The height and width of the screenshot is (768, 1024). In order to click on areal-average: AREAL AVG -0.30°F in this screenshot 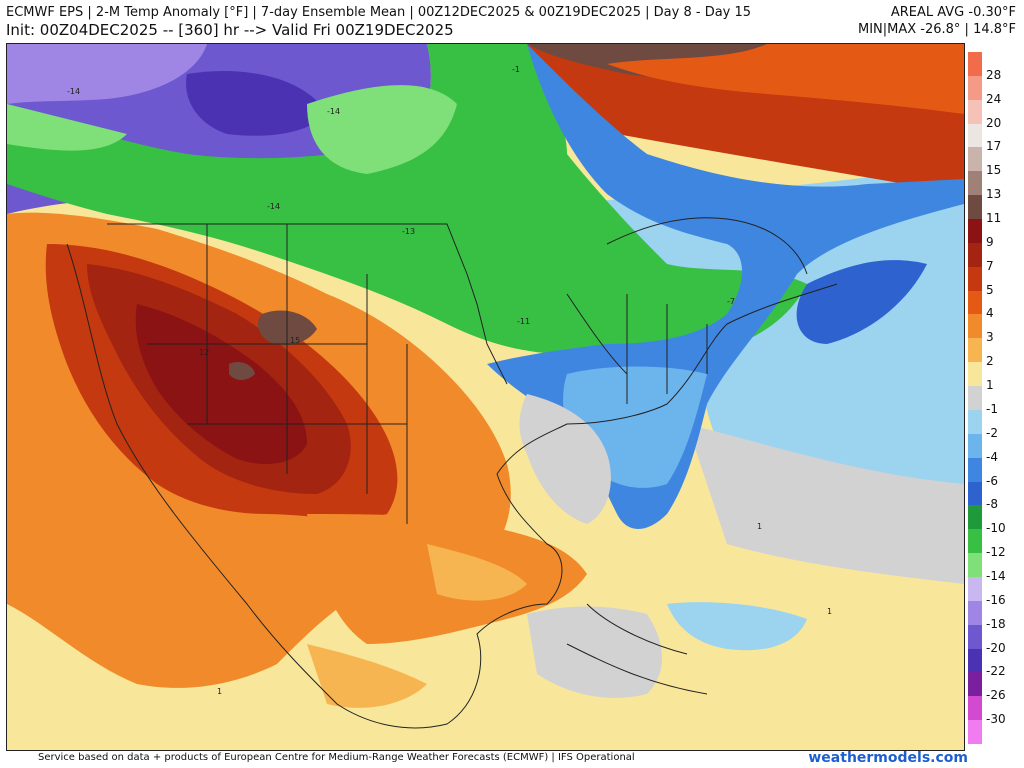, I will do `click(953, 12)`.